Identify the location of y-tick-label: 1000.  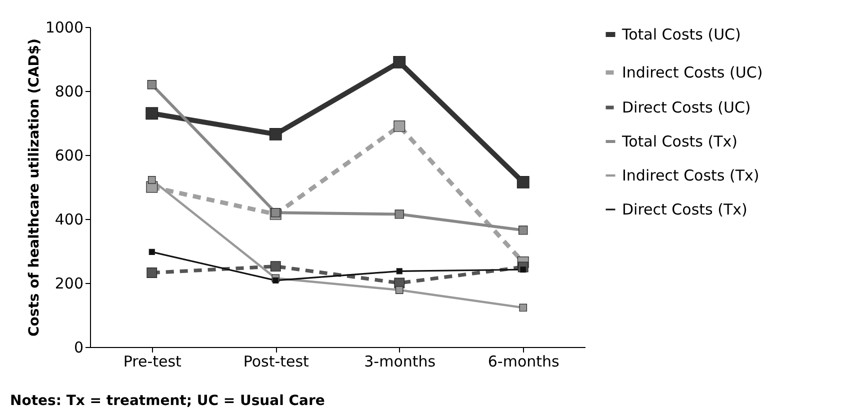
(64, 27).